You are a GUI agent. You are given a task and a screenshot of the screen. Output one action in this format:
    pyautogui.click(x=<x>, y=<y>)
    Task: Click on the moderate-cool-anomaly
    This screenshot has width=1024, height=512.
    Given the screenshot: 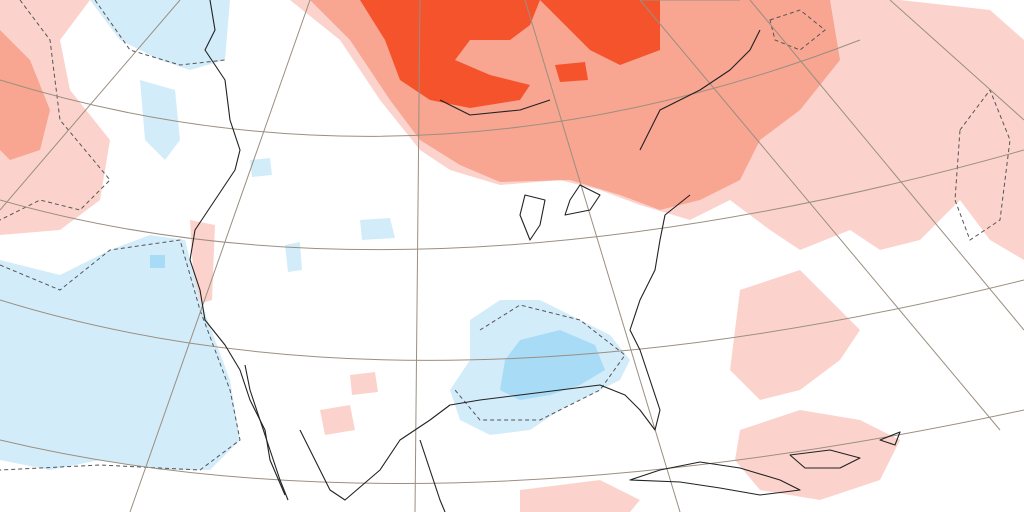 What is the action you would take?
    pyautogui.click(x=377, y=327)
    